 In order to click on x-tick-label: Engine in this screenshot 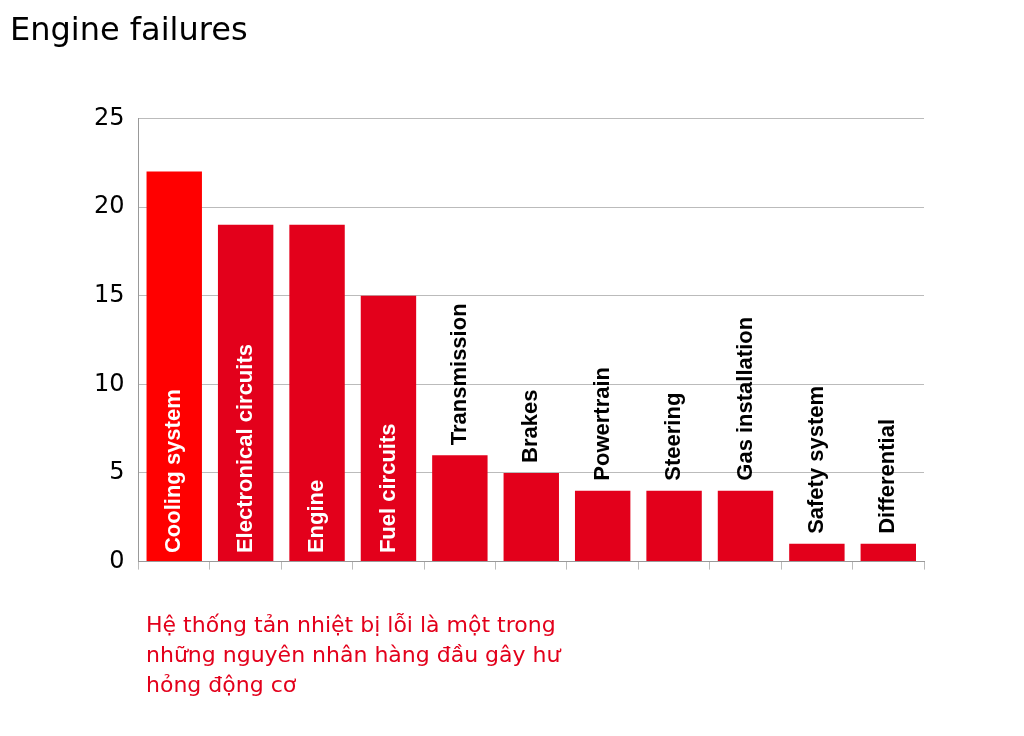, I will do `click(316, 516)`.